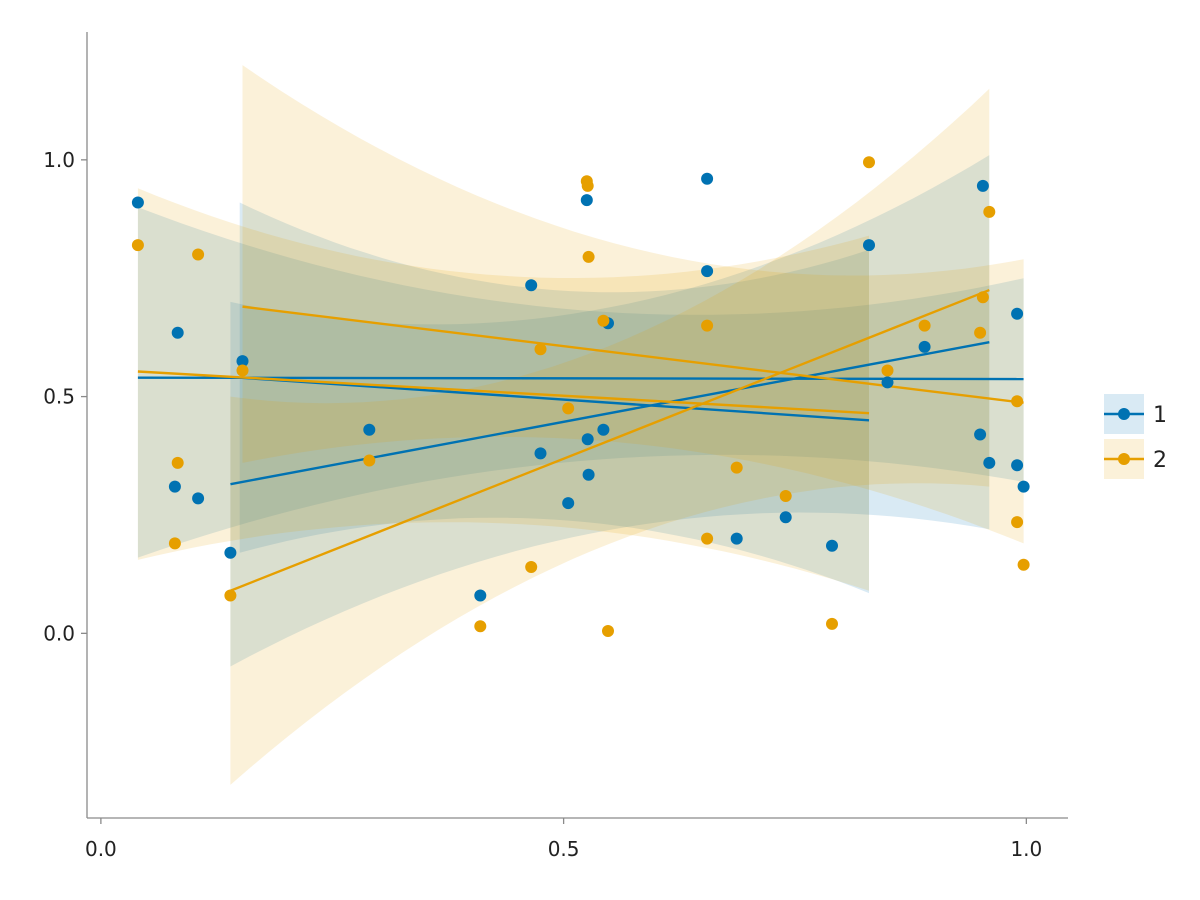 Image resolution: width=1200 pixels, height=900 pixels. I want to click on y-axis-ticks: 0.0 0.5 1.0, so click(65, 396).